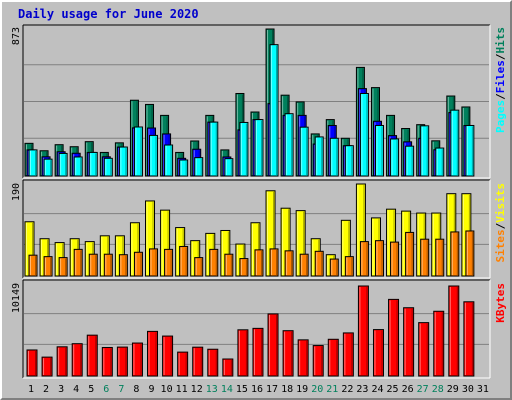  What do you see at coordinates (76, 389) in the screenshot?
I see `x-tick-label: 4` at bounding box center [76, 389].